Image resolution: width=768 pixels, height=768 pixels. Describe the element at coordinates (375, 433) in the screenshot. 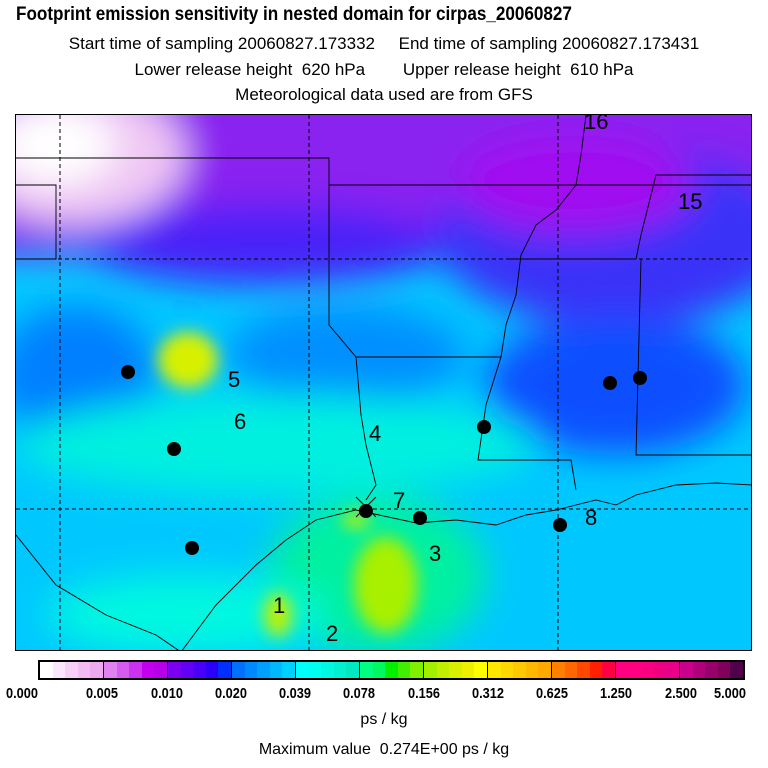

I see `map-label: 4` at that location.